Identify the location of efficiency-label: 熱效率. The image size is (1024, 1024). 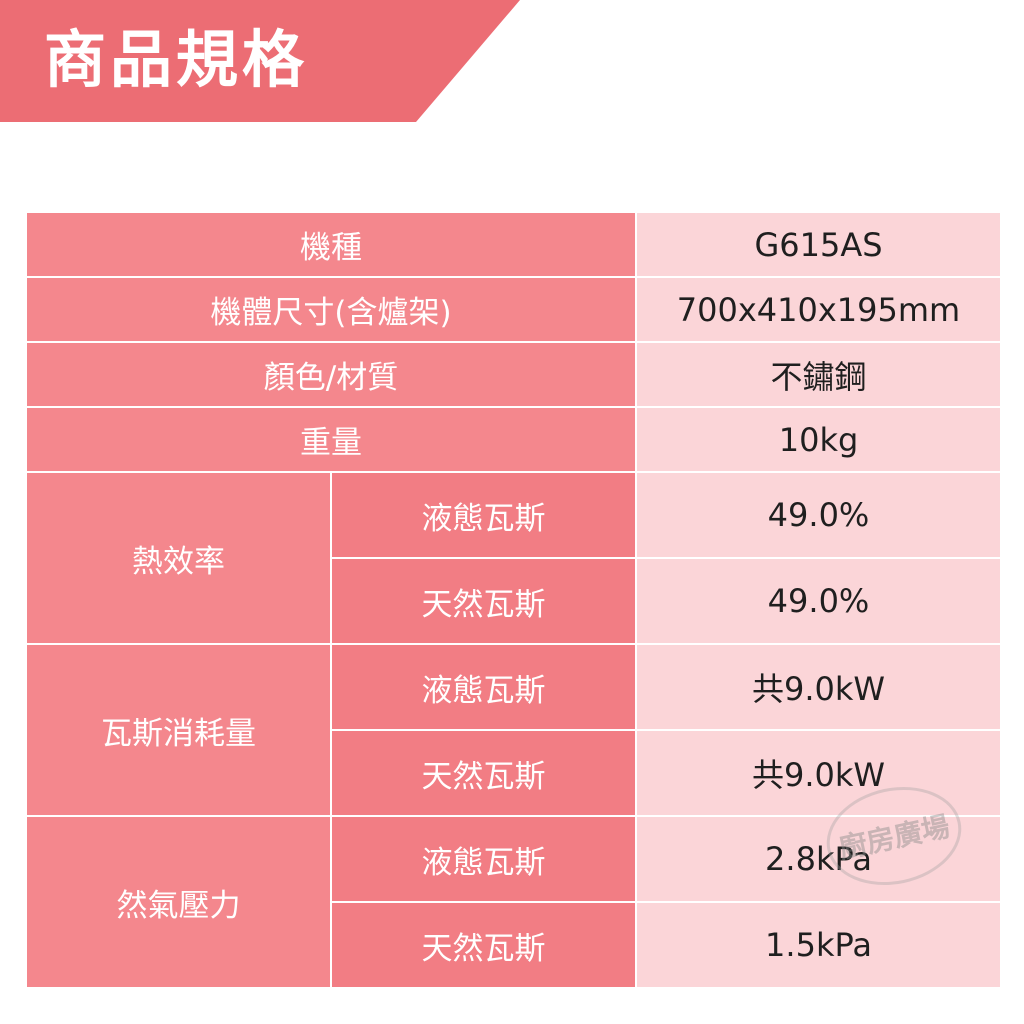
(178, 558).